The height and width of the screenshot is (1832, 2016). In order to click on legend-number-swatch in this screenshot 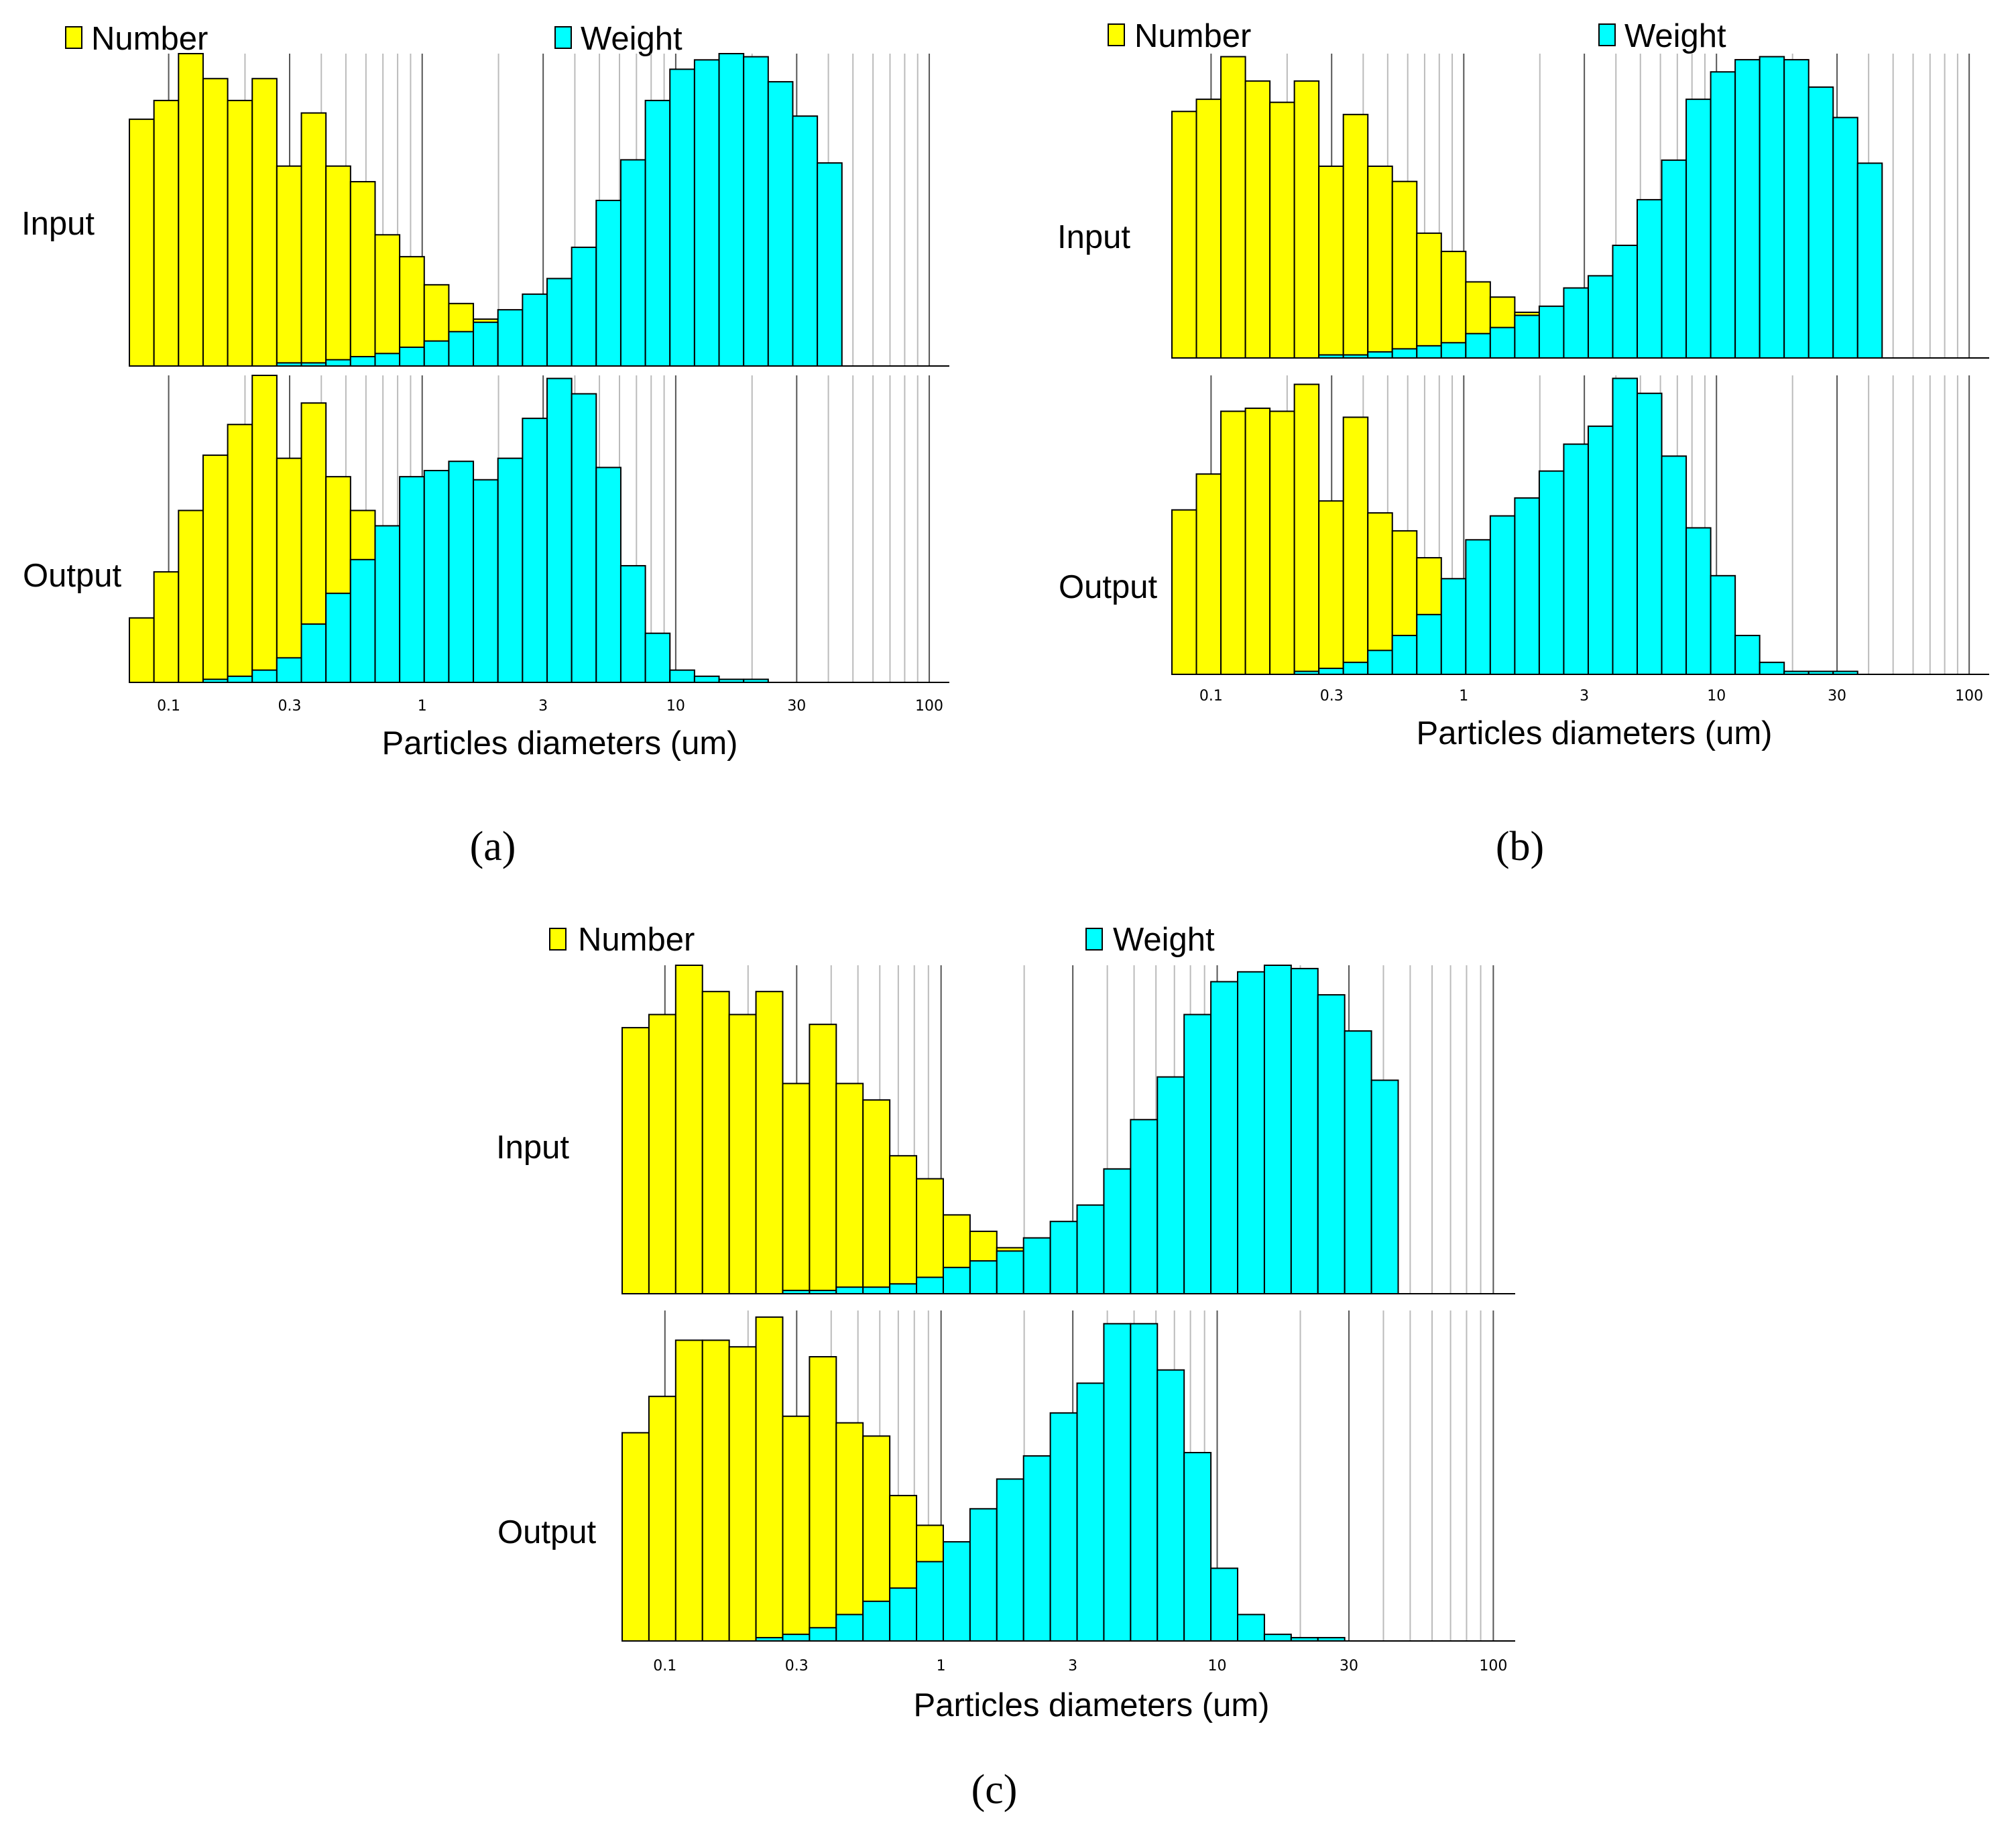, I will do `click(73, 37)`.